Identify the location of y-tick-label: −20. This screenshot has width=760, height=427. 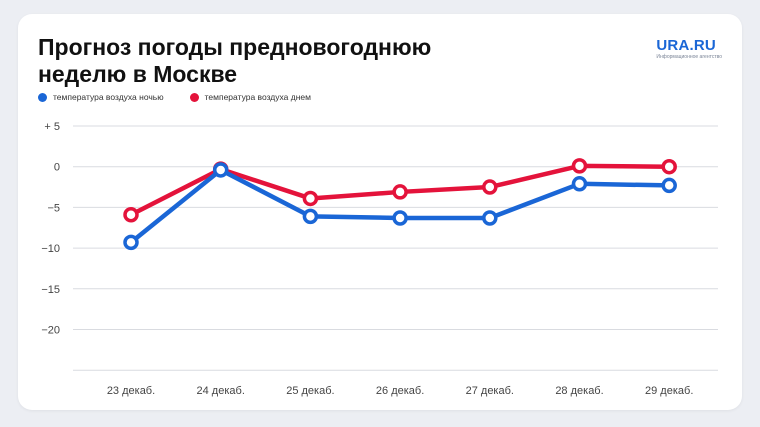
(50, 331).